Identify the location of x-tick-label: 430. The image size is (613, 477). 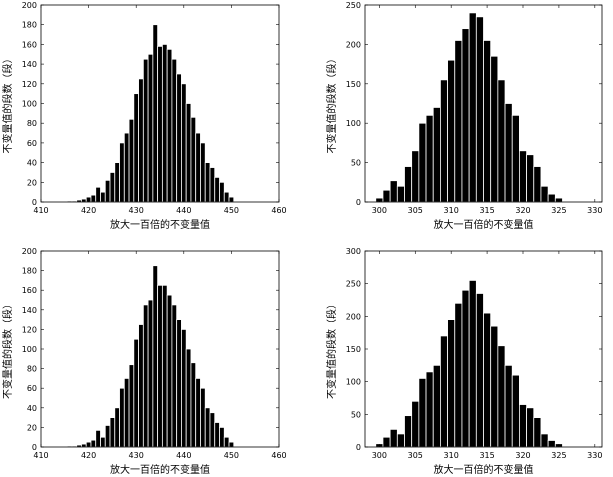
(136, 210).